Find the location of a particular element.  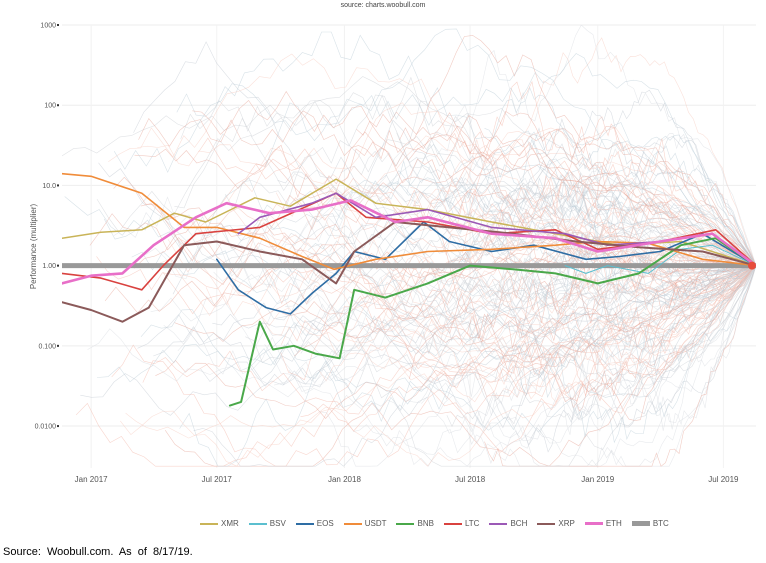

y-axis-ticks: 1000 100 10.0 1.00 0.100 0.0100 is located at coordinates (47, 227).